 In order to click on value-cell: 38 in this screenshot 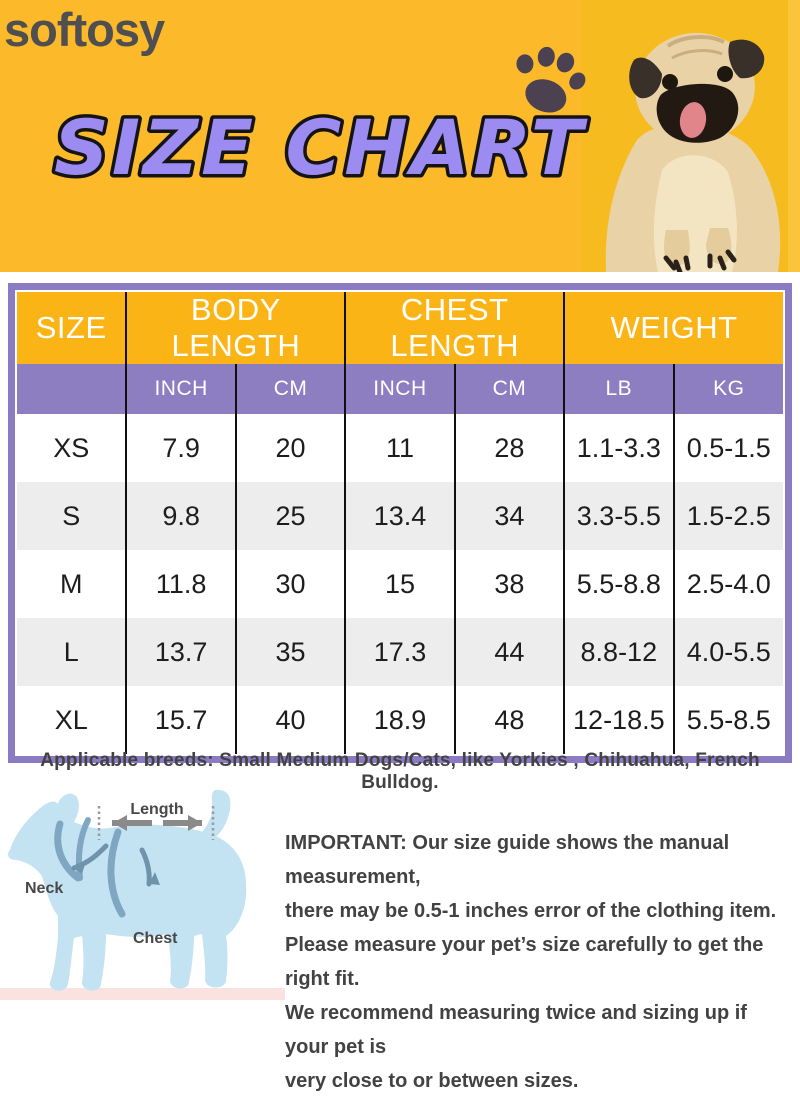, I will do `click(509, 584)`.